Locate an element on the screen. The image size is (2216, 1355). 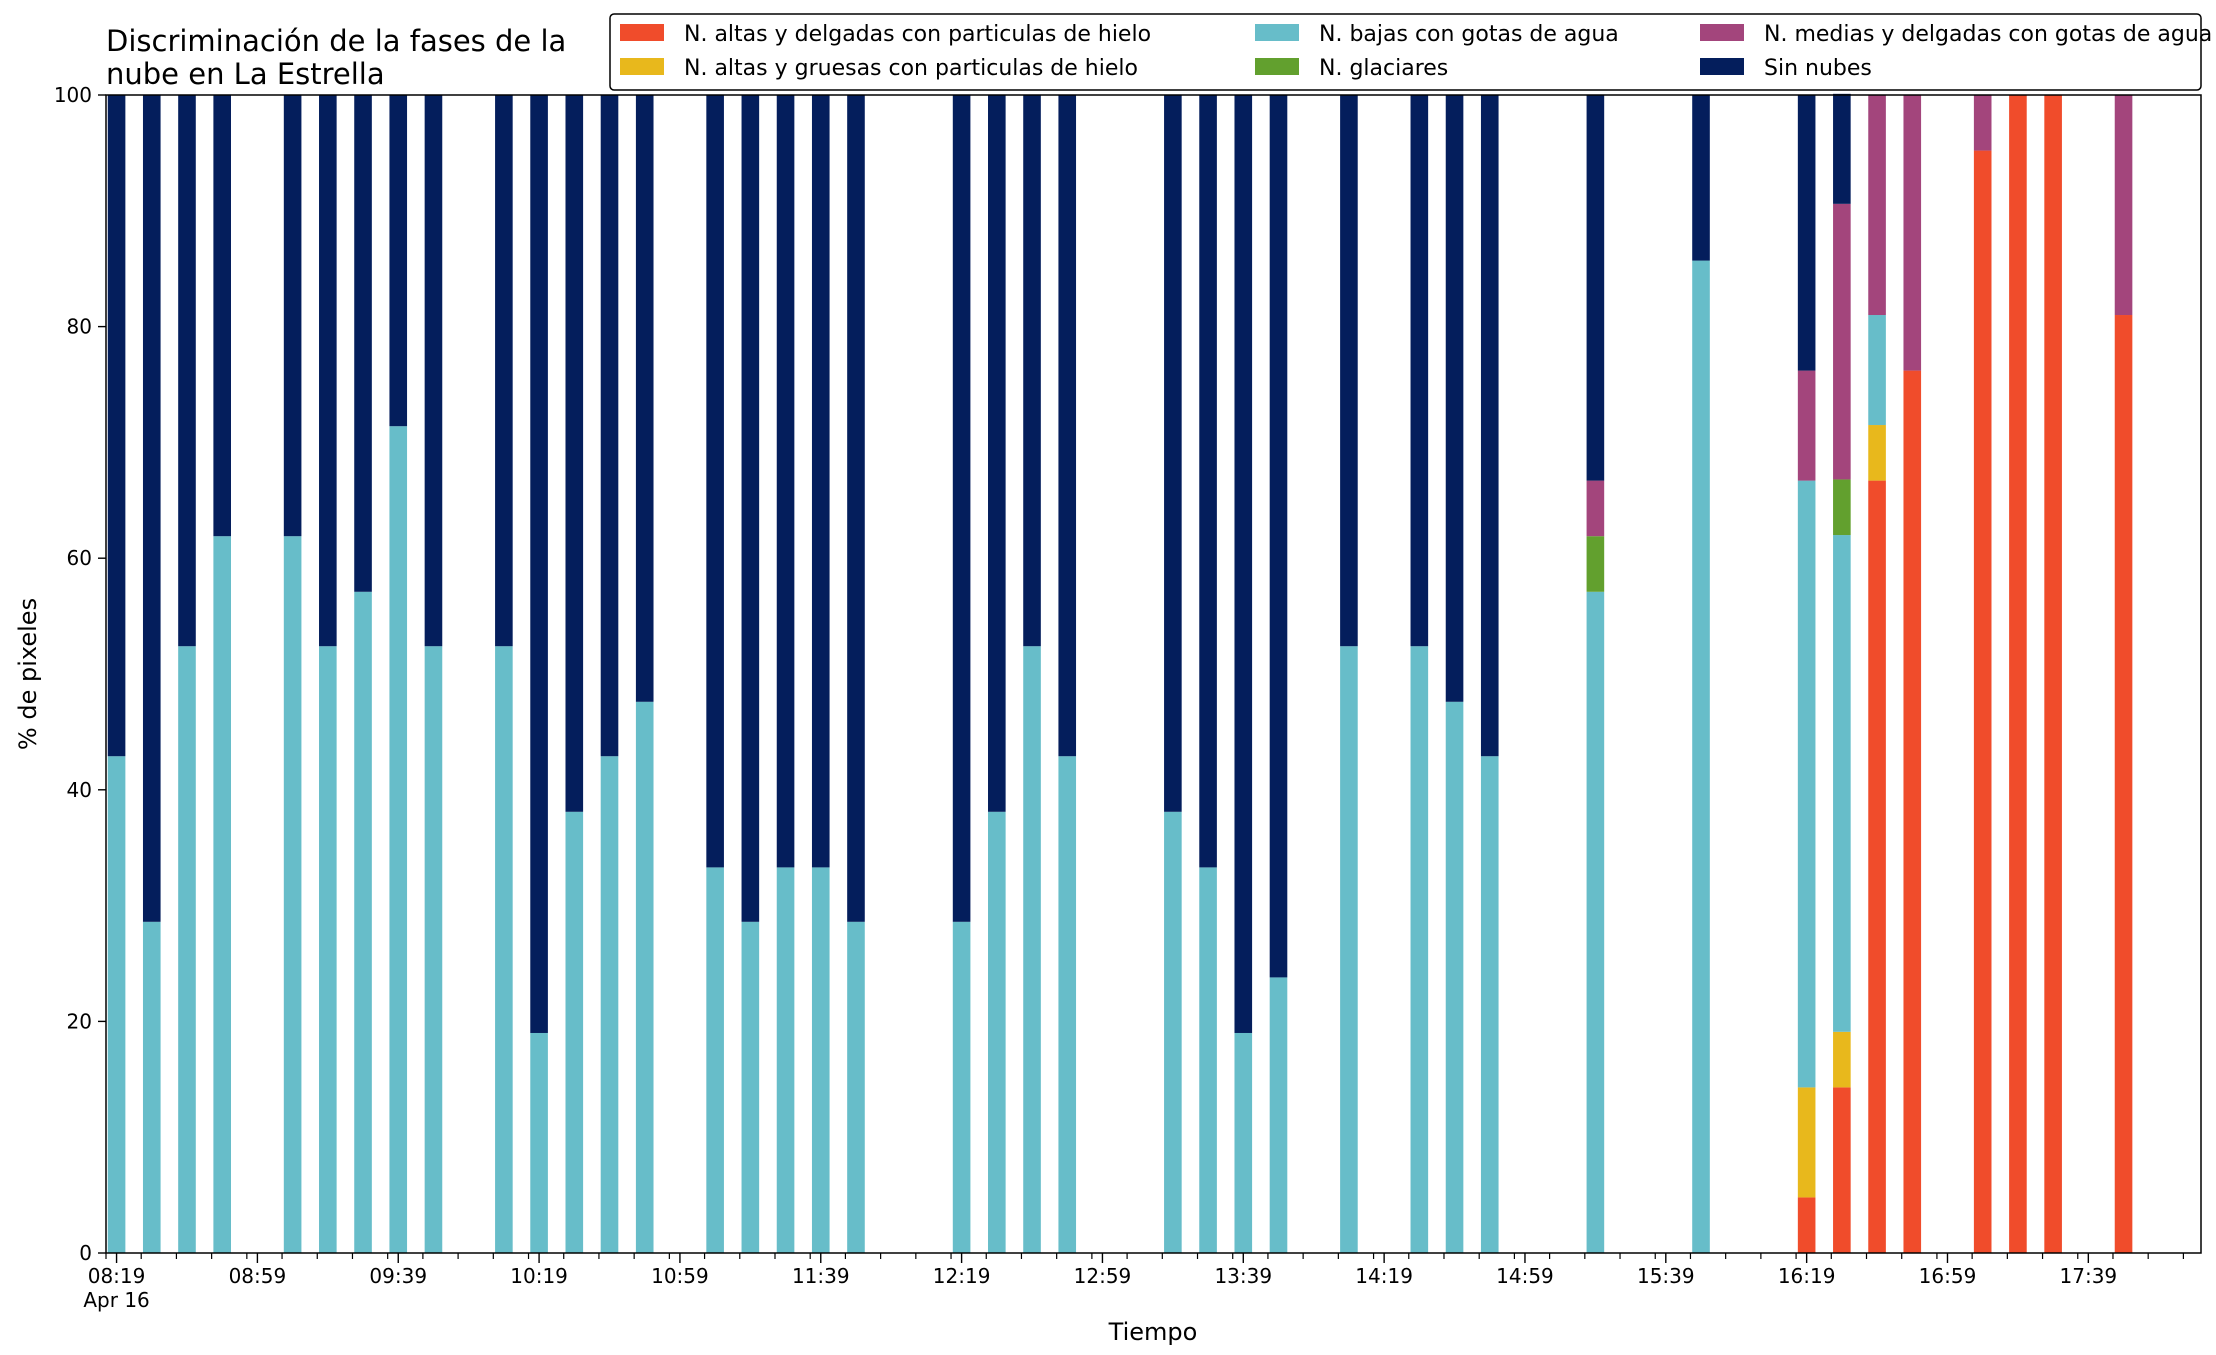
legend-swatch-sin-nubes is located at coordinates (1722, 66).